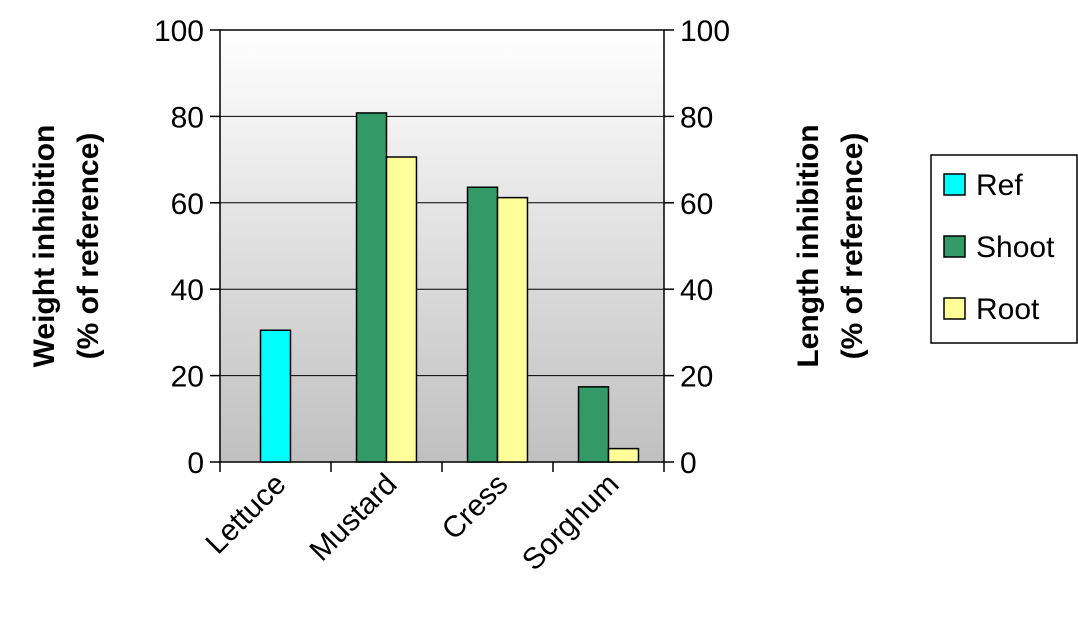 This screenshot has height=619, width=1078. I want to click on x-tick-label: Mustard, so click(353, 518).